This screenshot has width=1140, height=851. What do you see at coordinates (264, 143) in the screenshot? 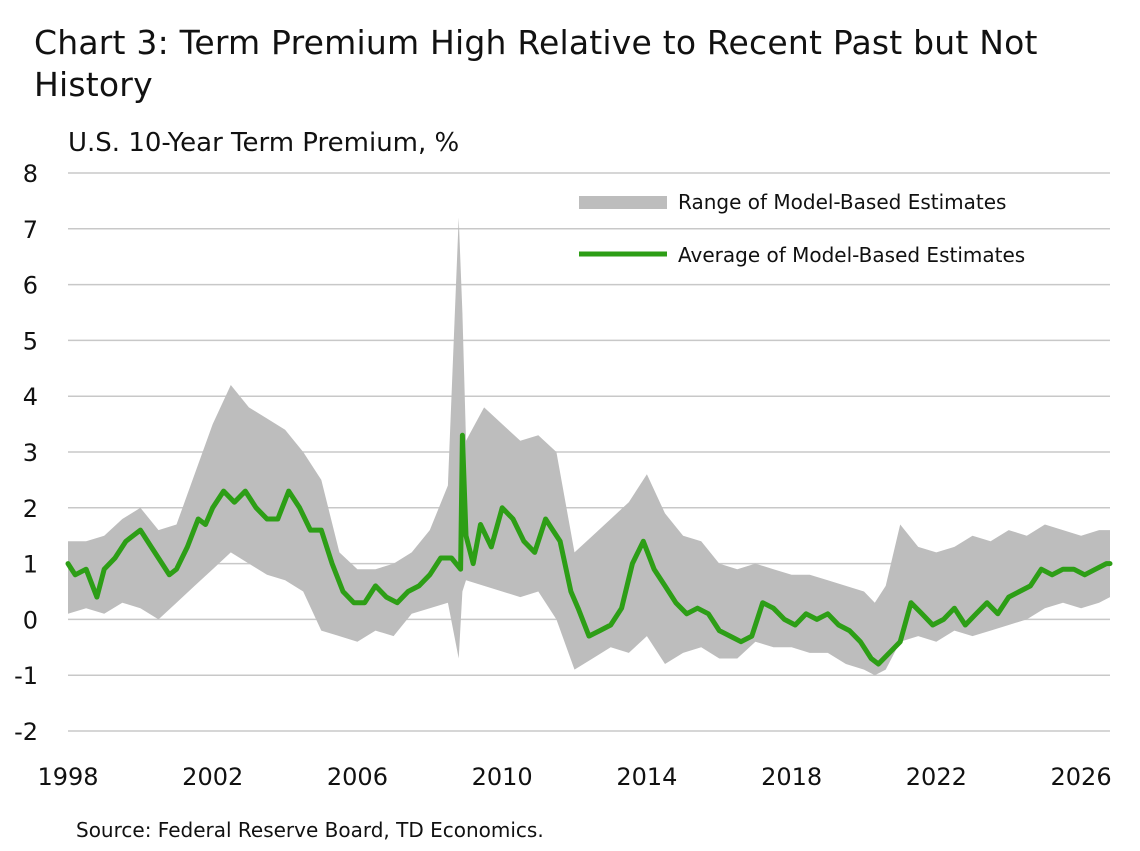
I see `chart-subtitle: U.S. 10-Year Term Premium, %` at bounding box center [264, 143].